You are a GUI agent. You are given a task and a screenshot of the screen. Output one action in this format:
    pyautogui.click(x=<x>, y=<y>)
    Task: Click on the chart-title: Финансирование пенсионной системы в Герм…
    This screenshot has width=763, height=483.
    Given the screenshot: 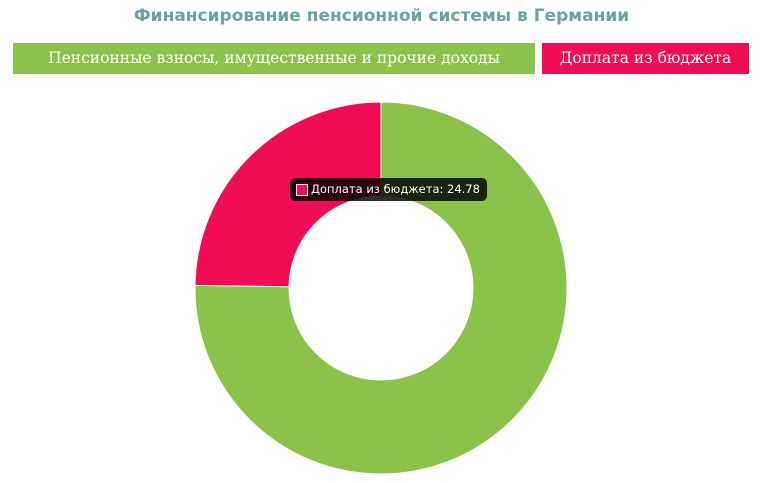 What is the action you would take?
    pyautogui.click(x=381, y=16)
    